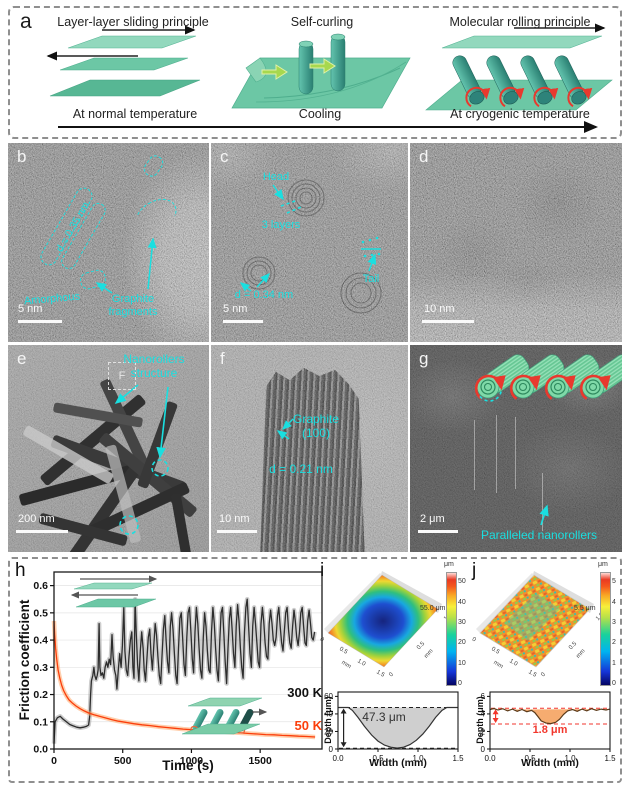  I want to click on spacing-arrow-icon, so click(263, 280).